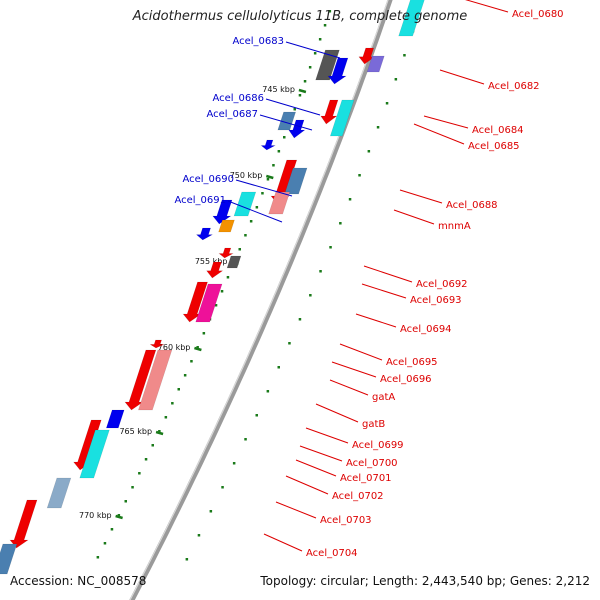 This screenshot has width=600, height=600. I want to click on reverse-gene-label: Acel_0699, so click(378, 445).